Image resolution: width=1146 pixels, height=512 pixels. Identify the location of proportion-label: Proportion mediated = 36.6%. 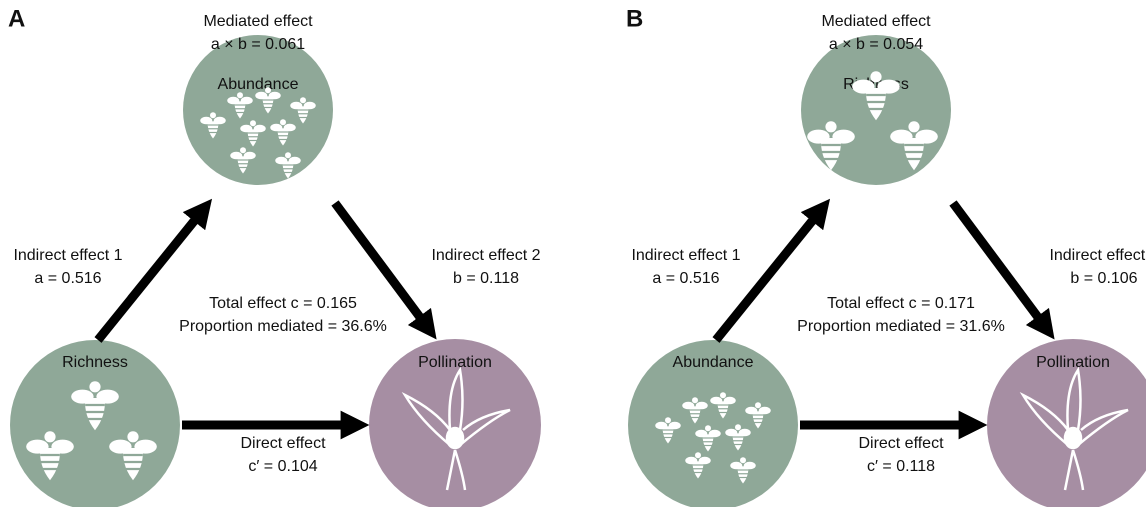
(283, 326).